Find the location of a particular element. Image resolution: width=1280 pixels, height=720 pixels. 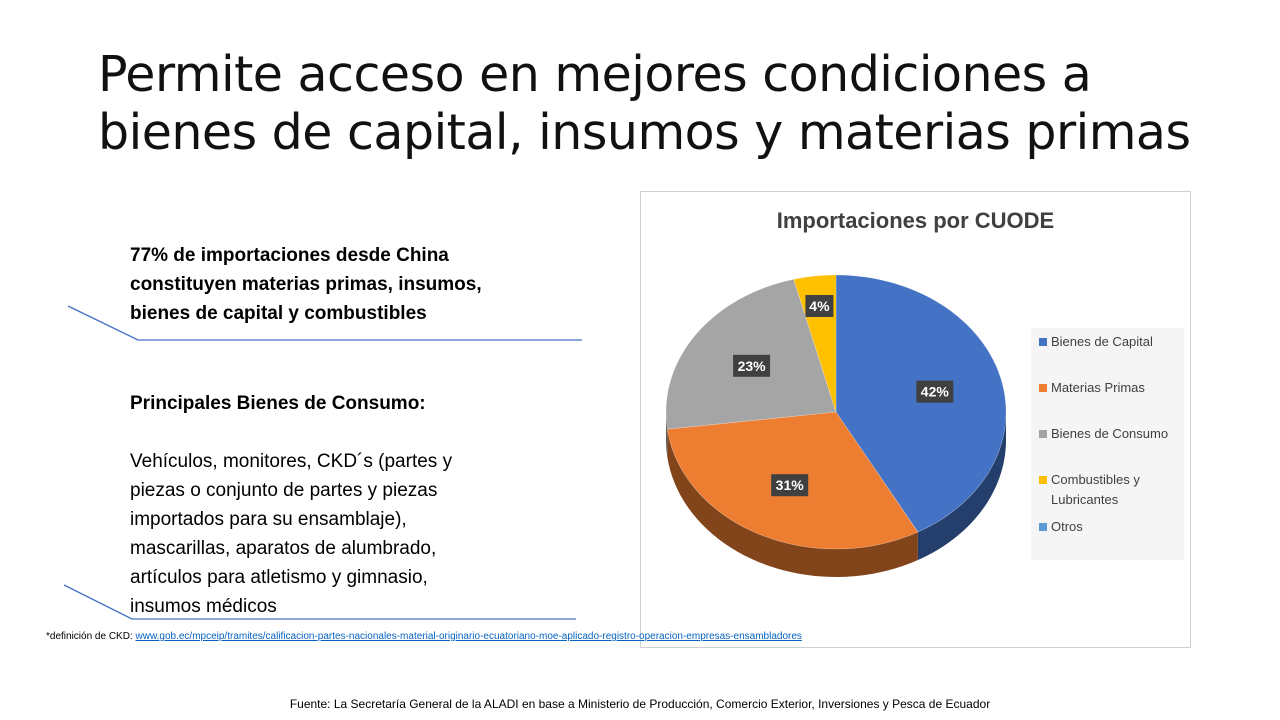

data-label-bienes-de-consumo: 23% is located at coordinates (752, 365).